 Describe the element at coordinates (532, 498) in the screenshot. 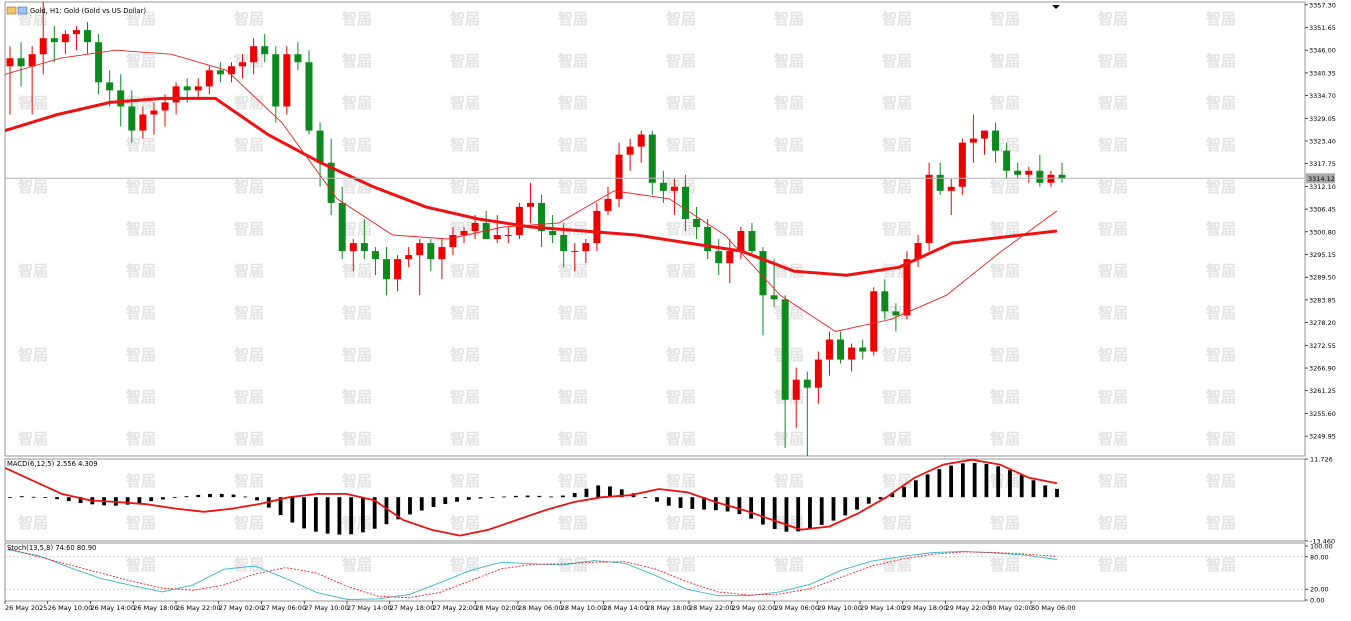

I see `macd-panel` at that location.